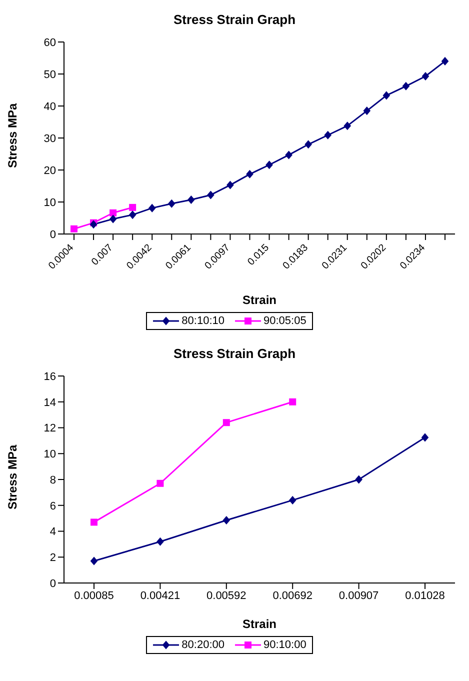 Image resolution: width=469 pixels, height=681 pixels. Describe the element at coordinates (53, 506) in the screenshot. I see `y-tick-label: 6` at that location.